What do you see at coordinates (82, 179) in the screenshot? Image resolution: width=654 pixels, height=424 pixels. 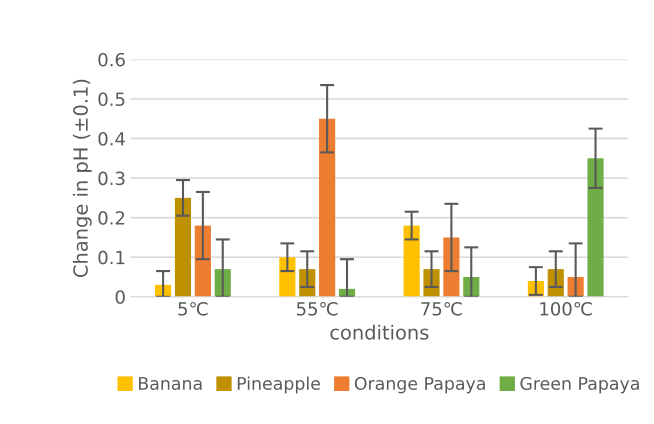 I see `y-axis-title: Change in pH (±0.1)` at bounding box center [82, 179].